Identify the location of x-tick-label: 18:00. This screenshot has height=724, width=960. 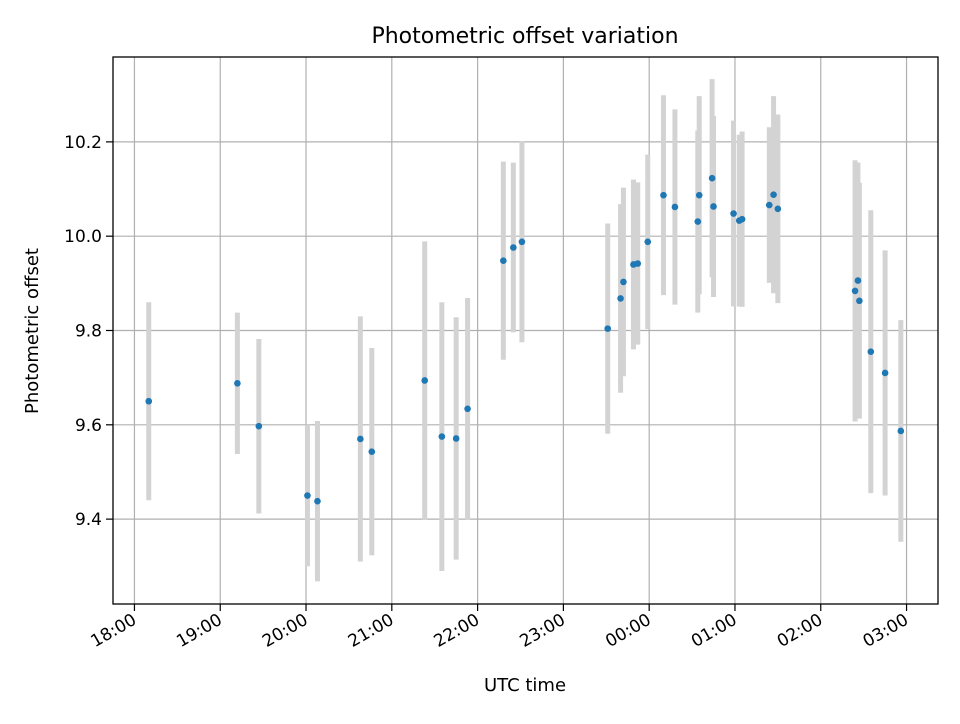
(114, 631).